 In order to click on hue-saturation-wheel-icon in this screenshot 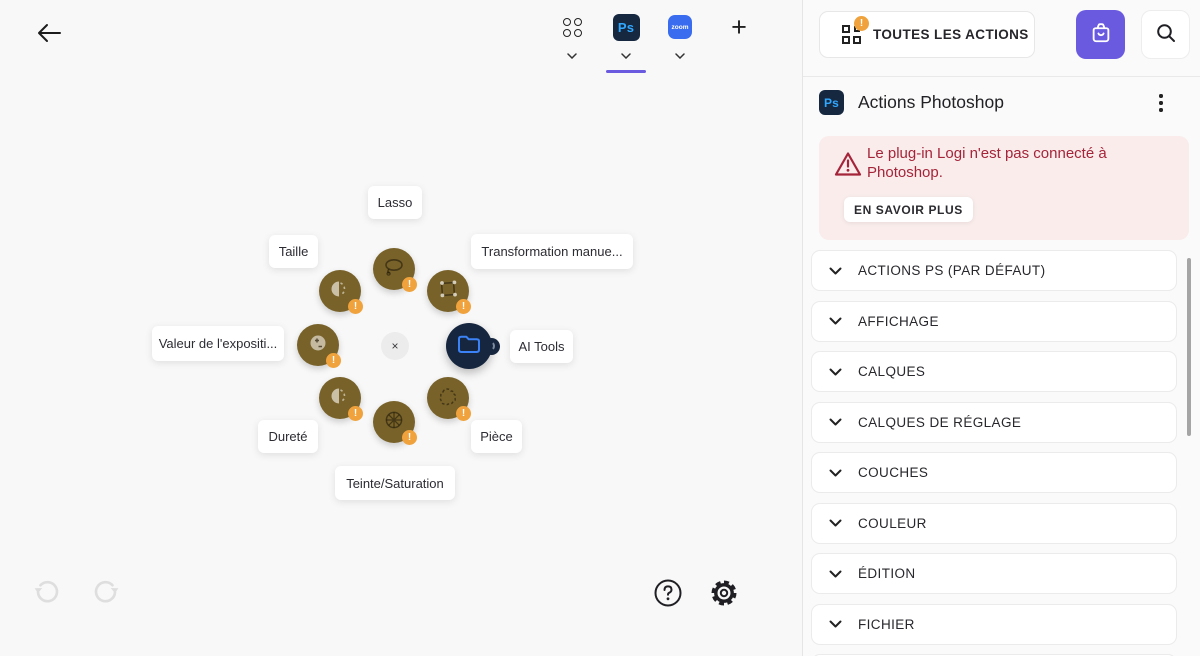, I will do `click(394, 422)`.